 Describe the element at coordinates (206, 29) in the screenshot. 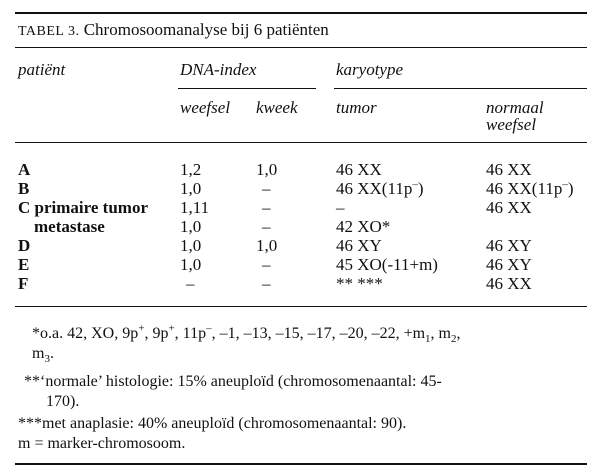

I see `table-caption: Chromosoomanalyse bij 6 patiënten` at that location.